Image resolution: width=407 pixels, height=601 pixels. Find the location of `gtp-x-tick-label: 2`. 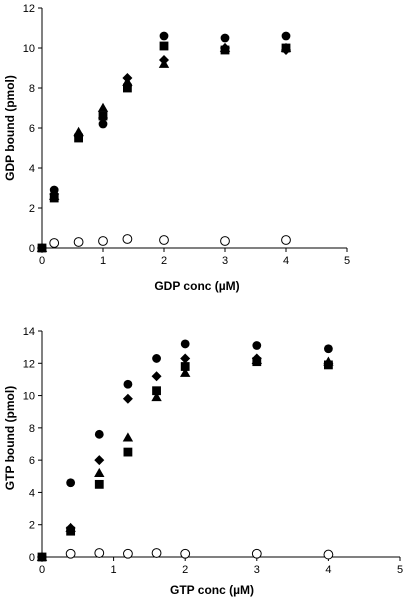

gtp-x-tick-label: 2 is located at coordinates (185, 570).